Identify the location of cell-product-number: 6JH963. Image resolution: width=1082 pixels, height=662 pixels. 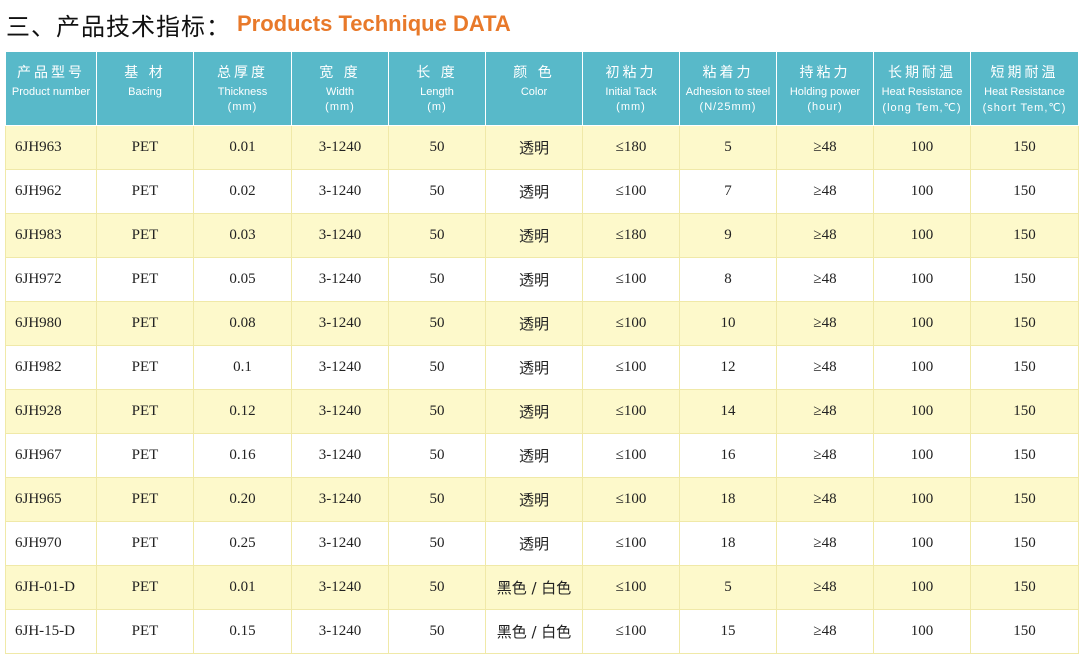
(51, 147).